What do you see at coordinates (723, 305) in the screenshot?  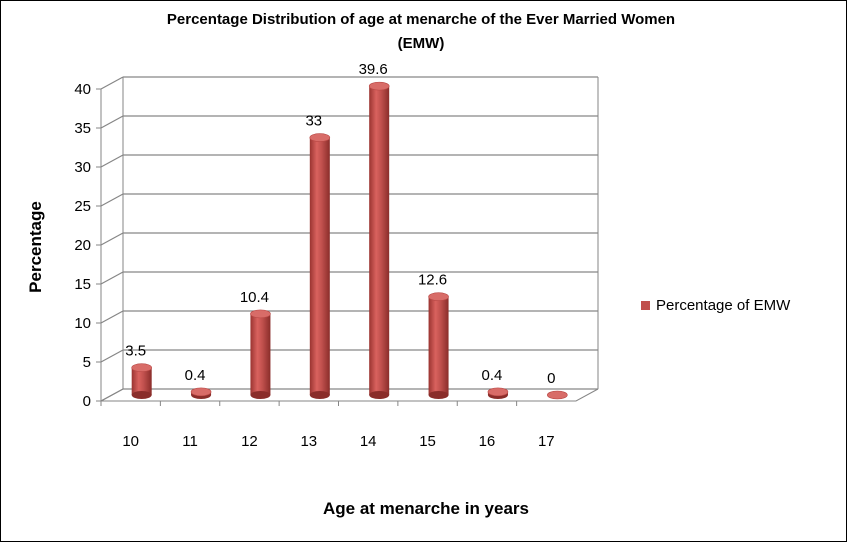 I see `legend-label: Percentage of EMW` at bounding box center [723, 305].